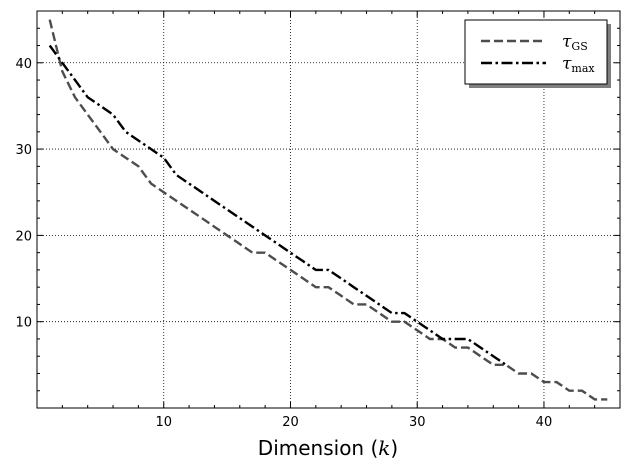 The width and height of the screenshot is (630, 470). What do you see at coordinates (579, 46) in the screenshot?
I see `legend-label-tau-gs-sub: GS` at bounding box center [579, 46].